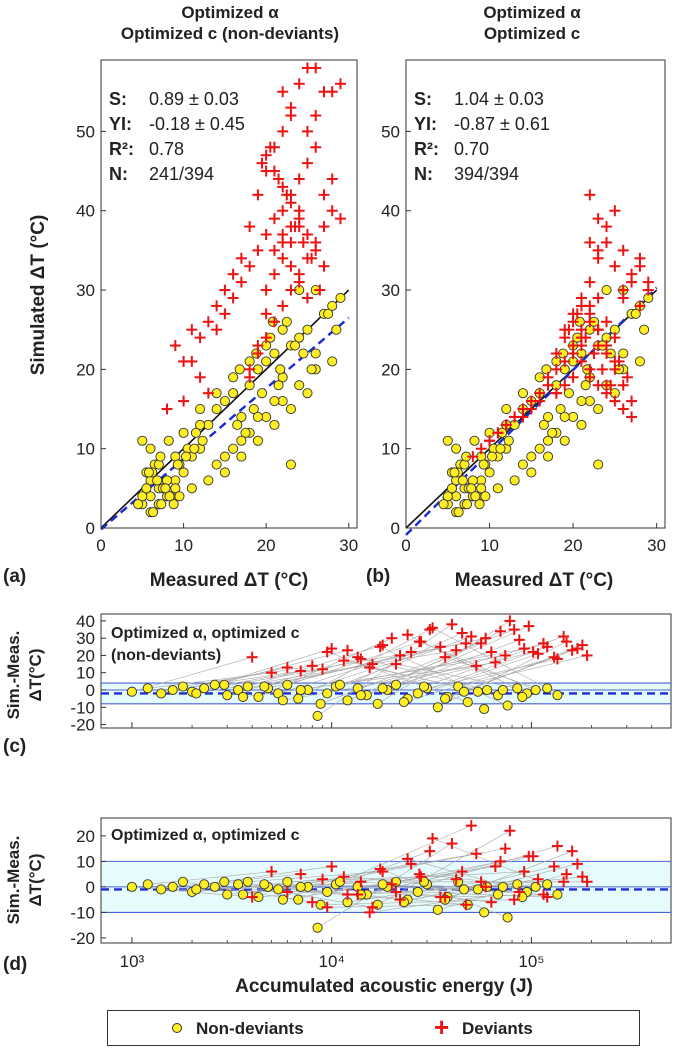  Describe the element at coordinates (205, 835) in the screenshot. I see `panel-d-annotation: Optimized α, optimized c` at that location.